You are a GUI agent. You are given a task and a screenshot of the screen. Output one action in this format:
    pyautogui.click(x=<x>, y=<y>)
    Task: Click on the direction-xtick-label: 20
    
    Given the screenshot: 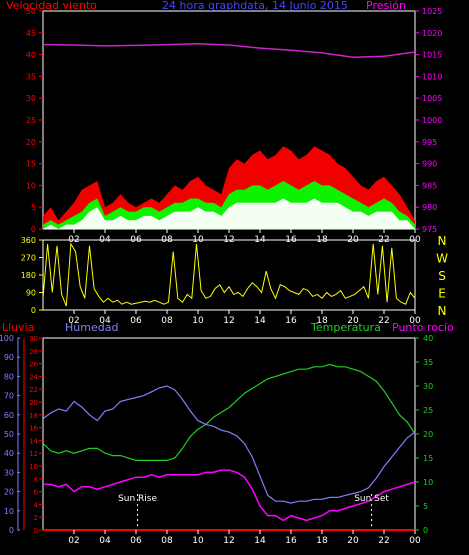 What is the action you would take?
    pyautogui.click(x=353, y=321)
    